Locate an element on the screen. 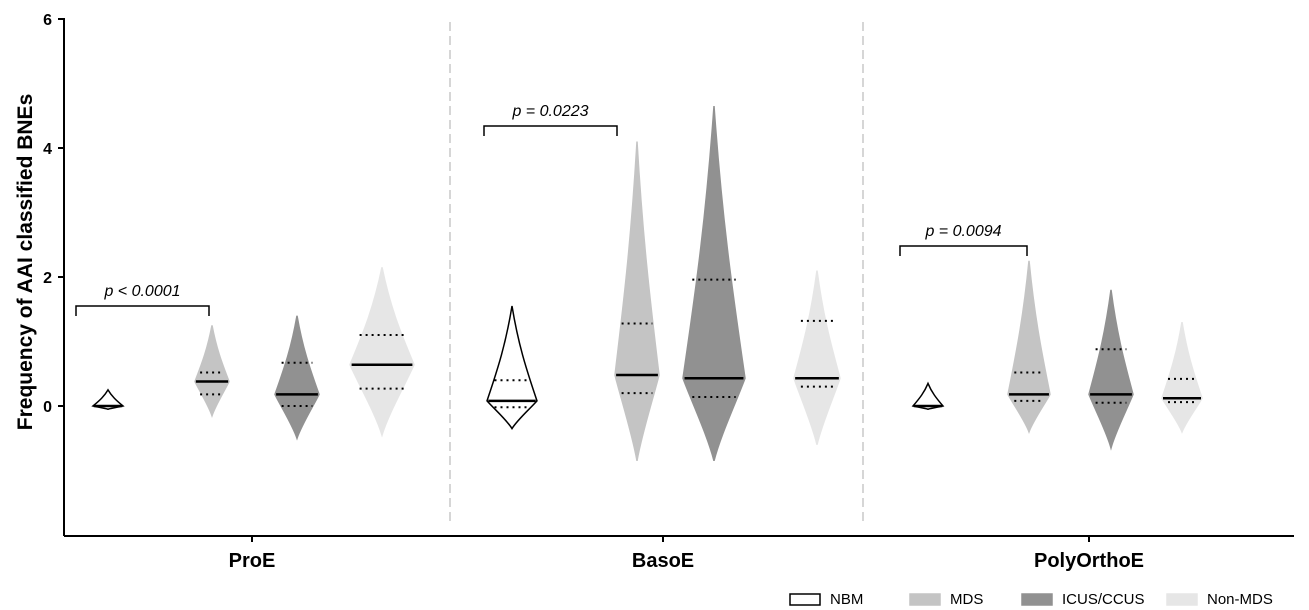  violin-body-basoe-mds is located at coordinates (637, 301).